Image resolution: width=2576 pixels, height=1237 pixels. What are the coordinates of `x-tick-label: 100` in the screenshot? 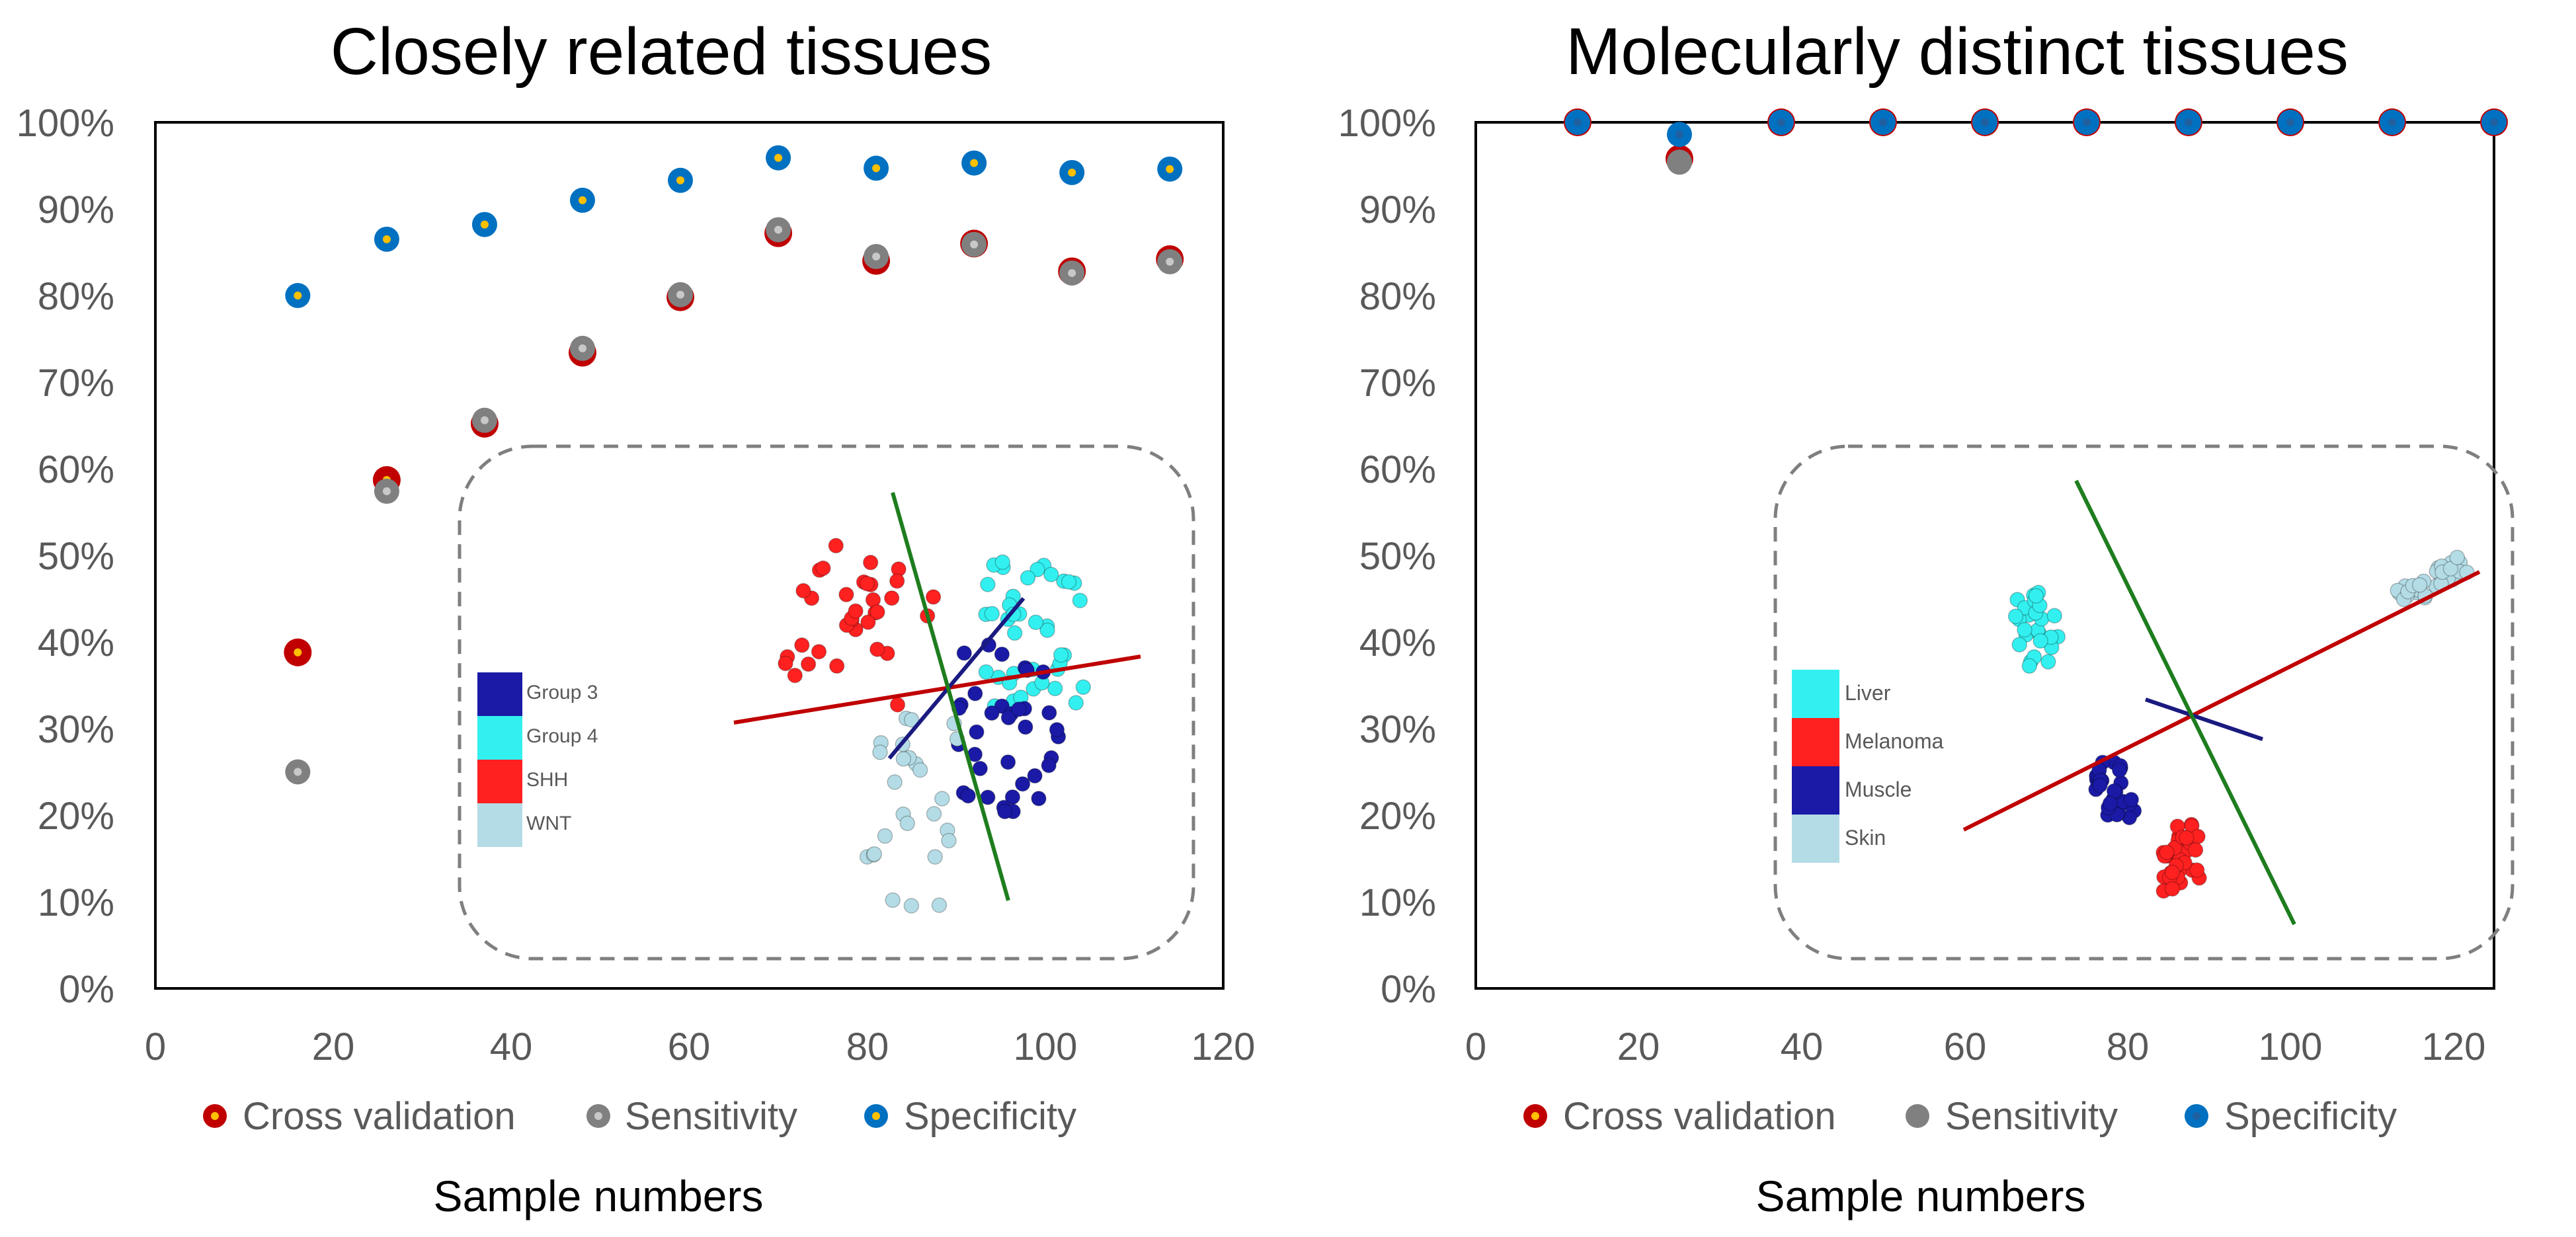 It's located at (1046, 1046).